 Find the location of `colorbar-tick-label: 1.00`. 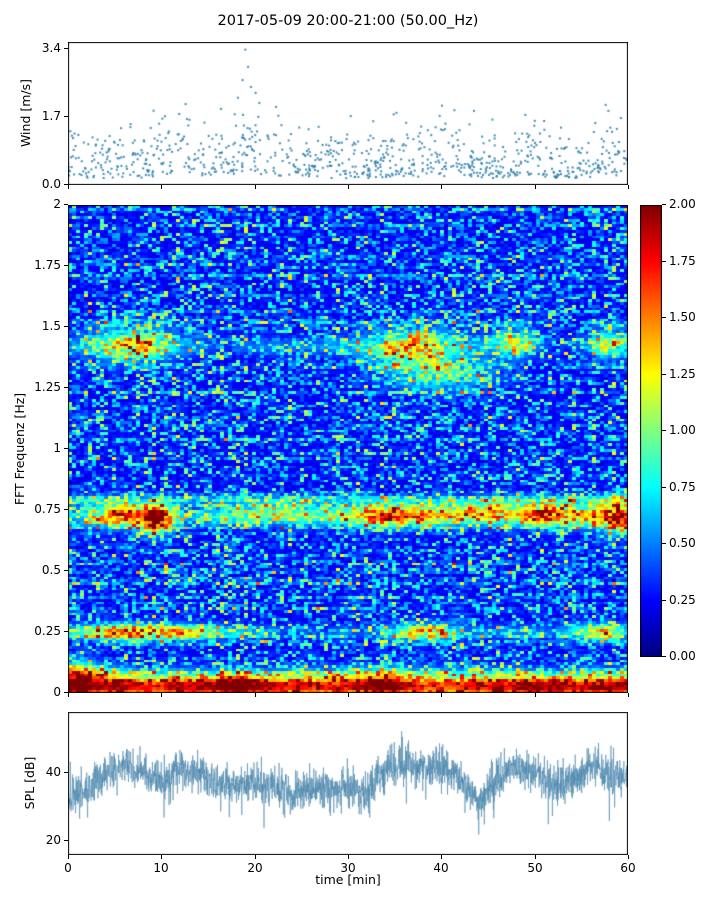

colorbar-tick-label: 1.00 is located at coordinates (682, 430).